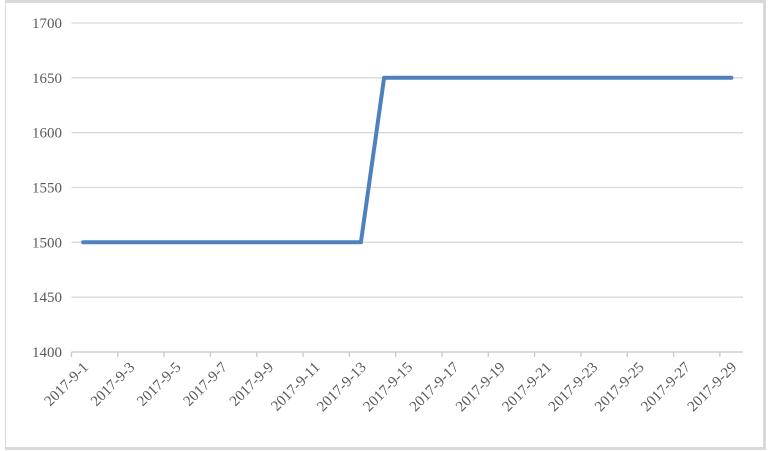  What do you see at coordinates (435, 387) in the screenshot?
I see `x-axis-tick-label: 2017-9-17` at bounding box center [435, 387].